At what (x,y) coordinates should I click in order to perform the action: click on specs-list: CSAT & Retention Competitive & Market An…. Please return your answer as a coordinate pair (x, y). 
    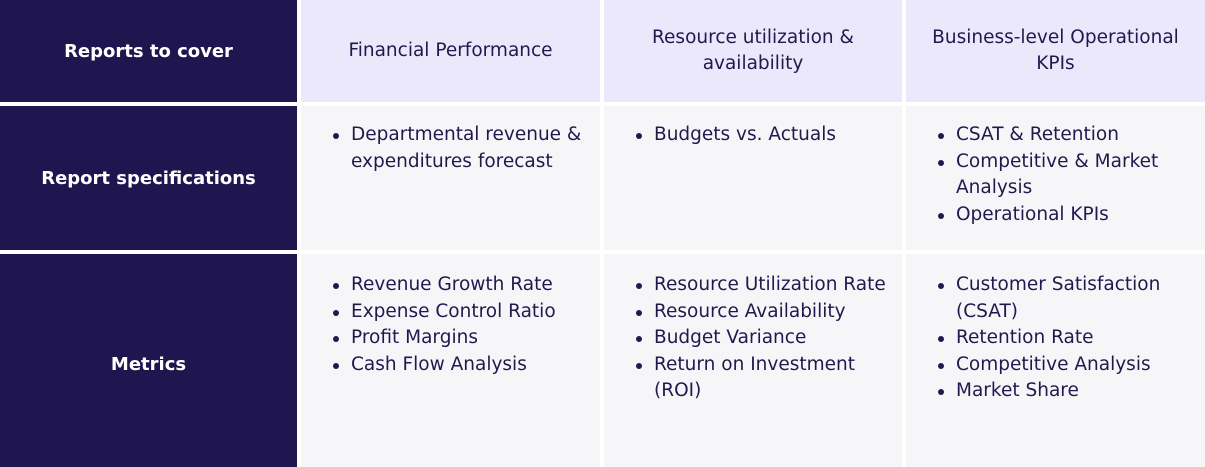
    Looking at the image, I should click on (1063, 175).